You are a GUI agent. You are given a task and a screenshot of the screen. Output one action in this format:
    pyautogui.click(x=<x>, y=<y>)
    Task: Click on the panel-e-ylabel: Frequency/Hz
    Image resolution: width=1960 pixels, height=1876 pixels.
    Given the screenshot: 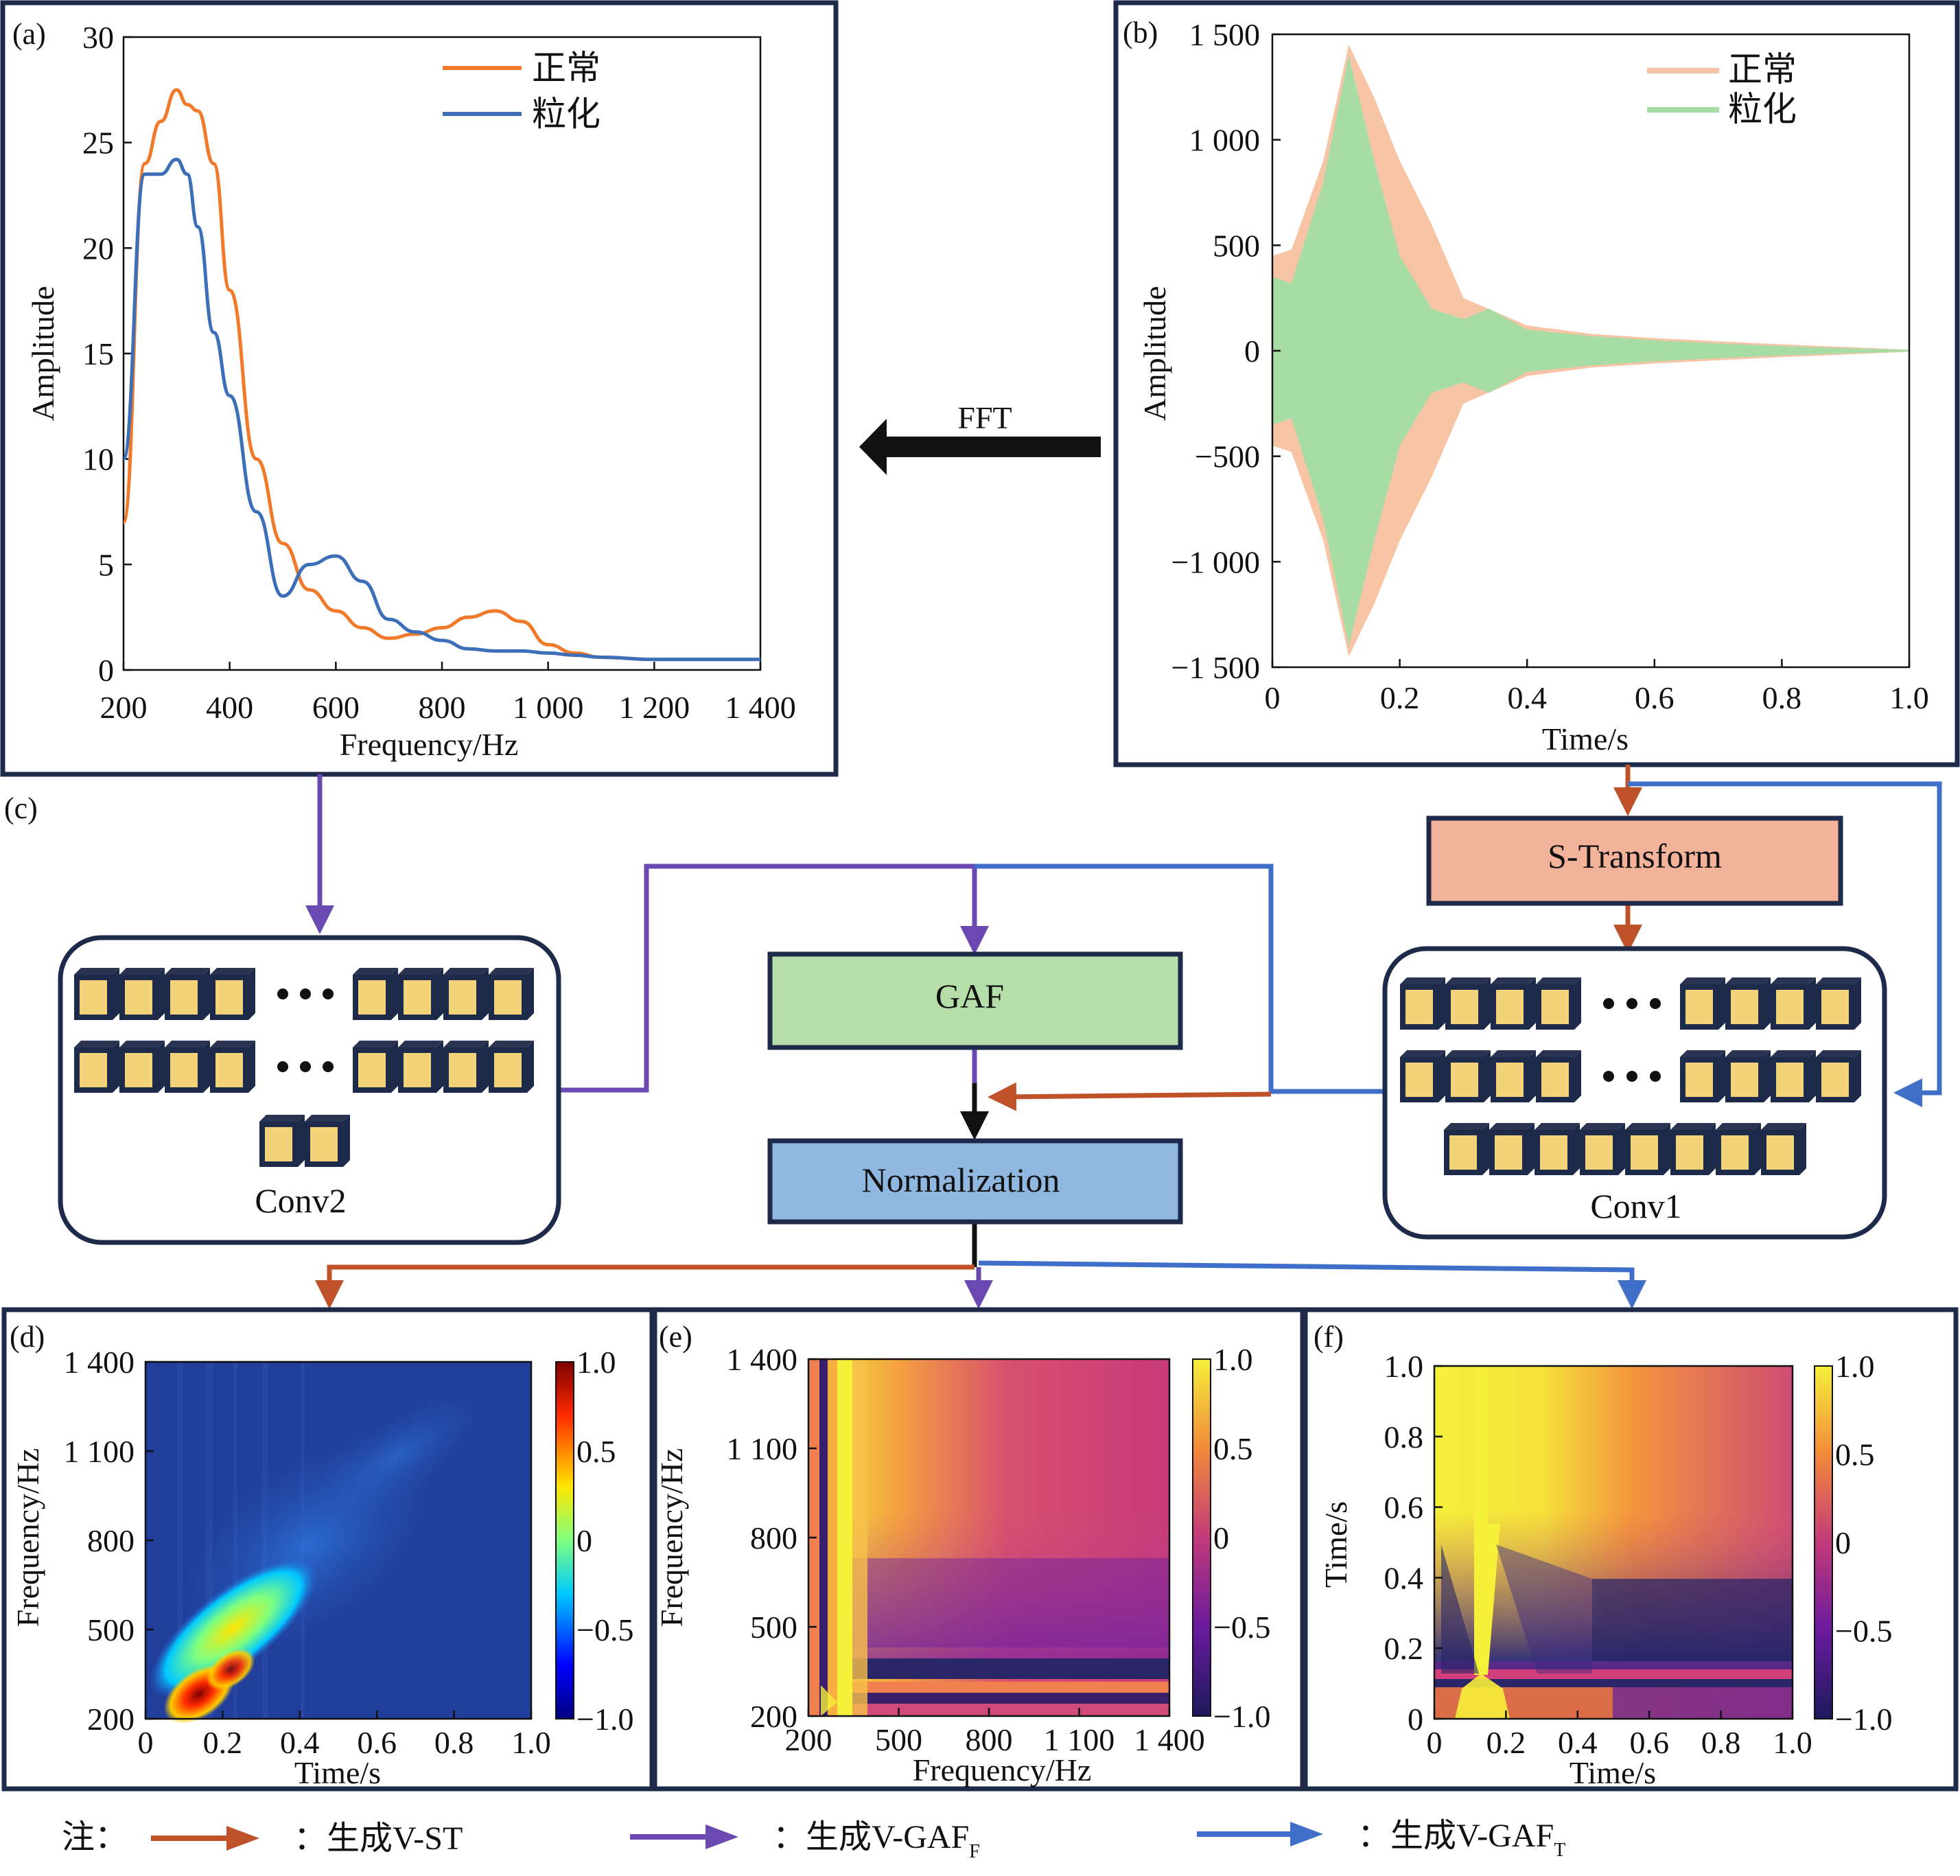 What is the action you would take?
    pyautogui.click(x=671, y=1538)
    